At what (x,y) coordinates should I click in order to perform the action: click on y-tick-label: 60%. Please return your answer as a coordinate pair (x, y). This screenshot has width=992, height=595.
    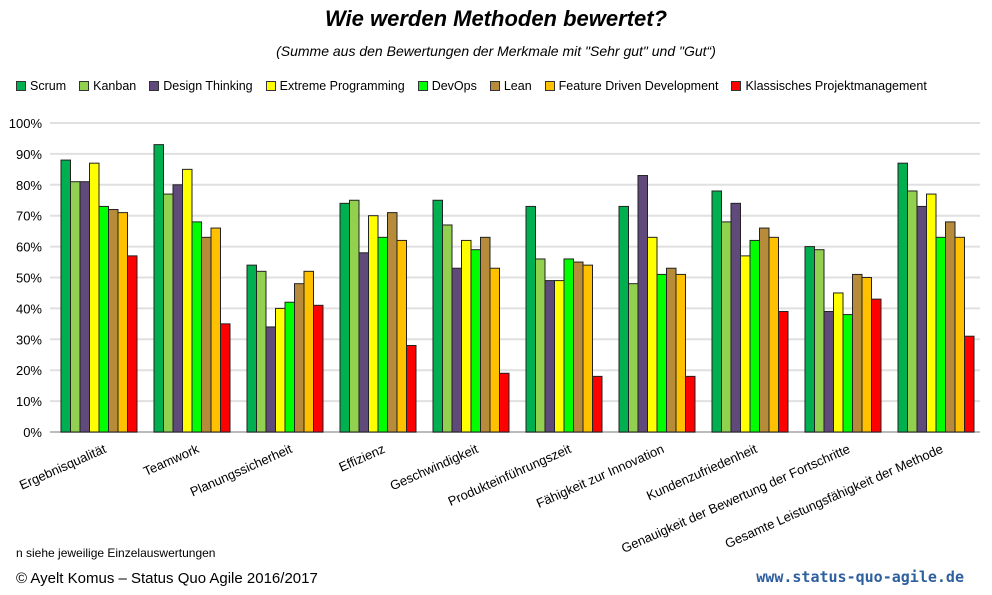
    Looking at the image, I should click on (29, 247).